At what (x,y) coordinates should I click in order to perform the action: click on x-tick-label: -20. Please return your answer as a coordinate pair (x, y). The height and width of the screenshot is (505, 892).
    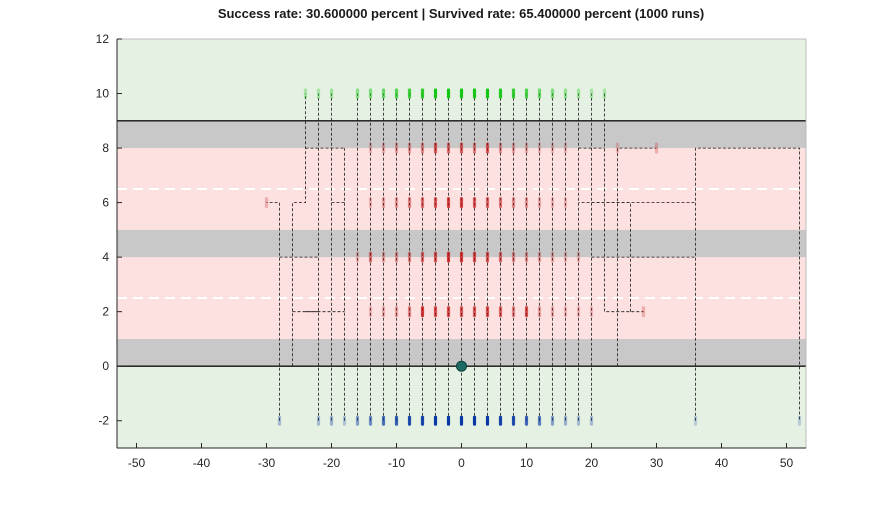
    Looking at the image, I should click on (332, 463).